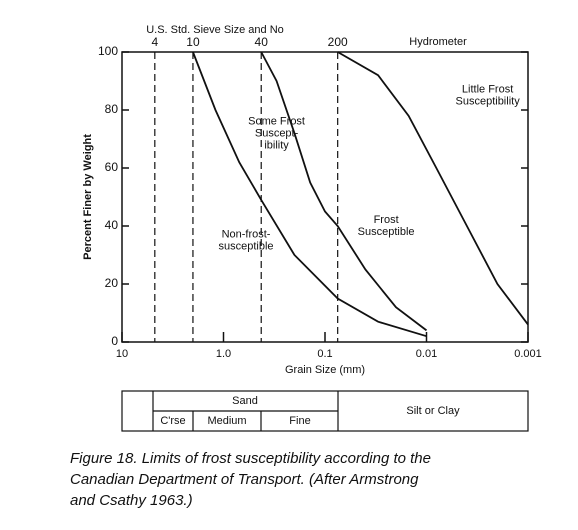  I want to click on annotation: Frost, so click(386, 220).